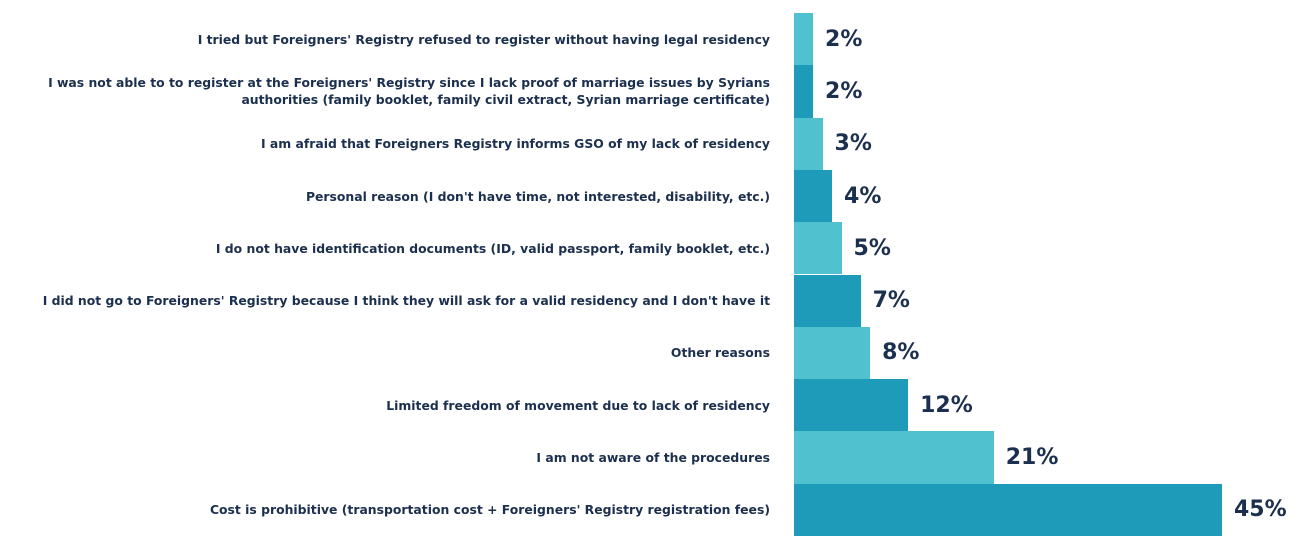 Image resolution: width=1310 pixels, height=536 pixels. Describe the element at coordinates (901, 353) in the screenshot. I see `value-label: 8%` at that location.